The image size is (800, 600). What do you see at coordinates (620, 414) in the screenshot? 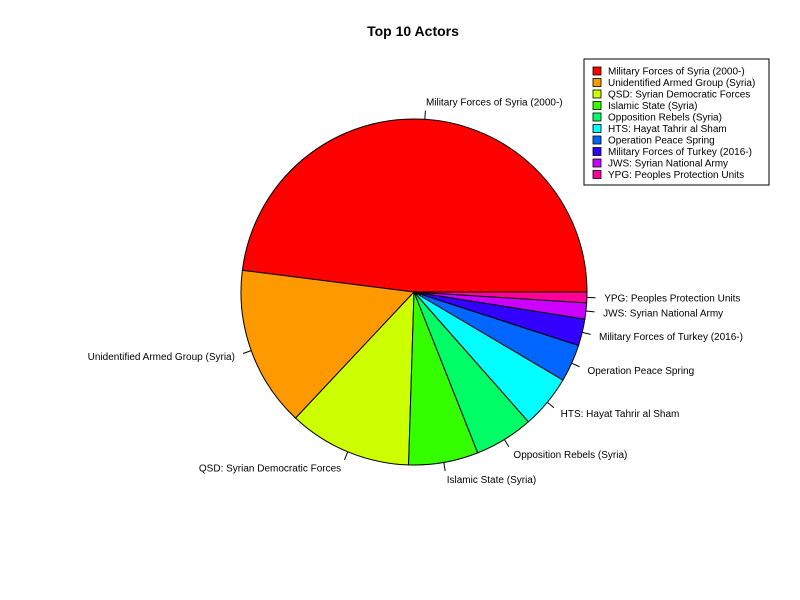
I see `slice-label-hts-hayat-tahrir-al-sham: HTS: Hayat Tahrir al Sham` at bounding box center [620, 414].